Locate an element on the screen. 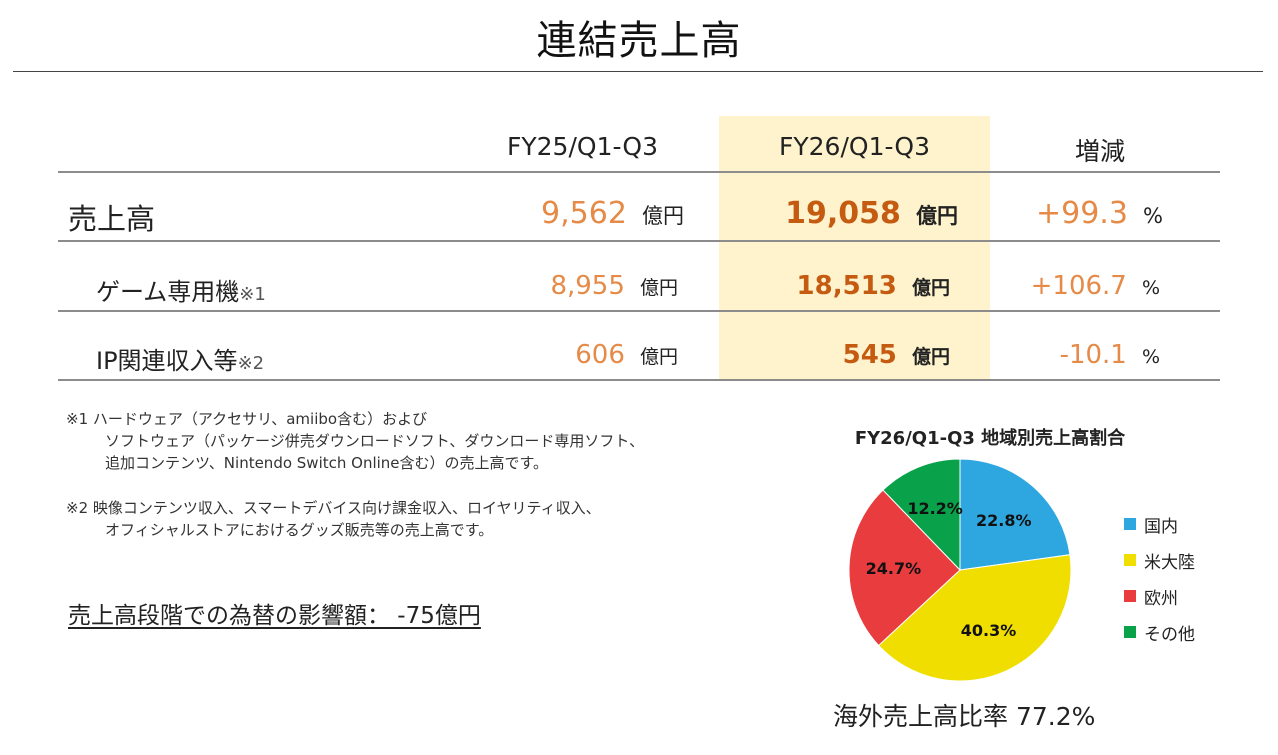  table-row: +99.3 % is located at coordinates (1099, 213).